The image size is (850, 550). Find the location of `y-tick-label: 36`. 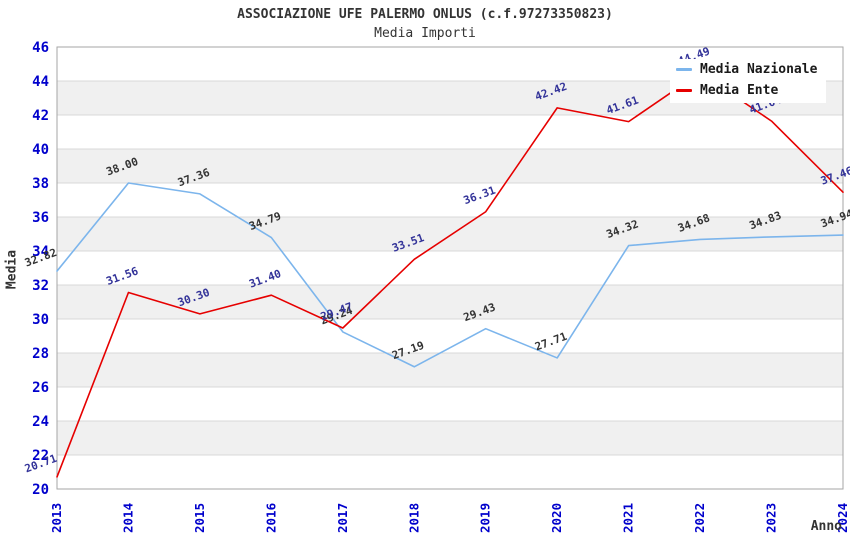

y-tick-label: 36 is located at coordinates (40, 218).